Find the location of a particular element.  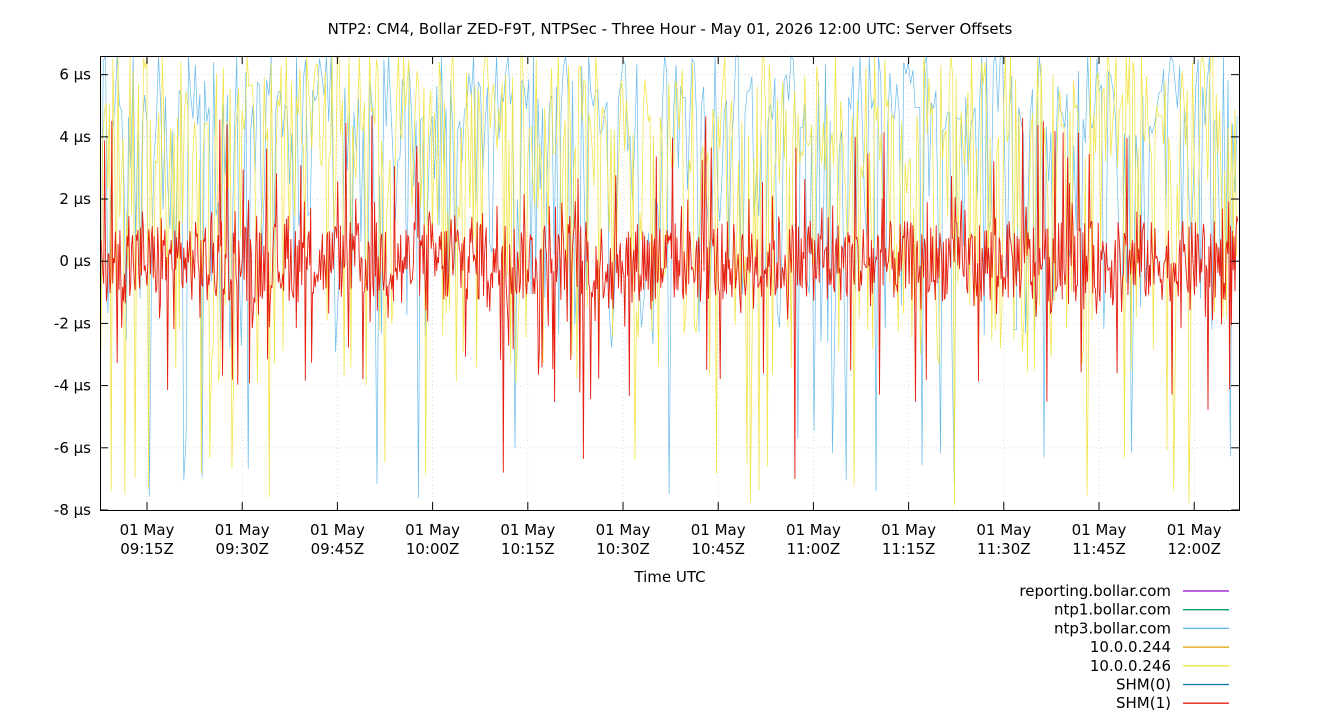

x-tick-time: 09:30Z is located at coordinates (242, 549).